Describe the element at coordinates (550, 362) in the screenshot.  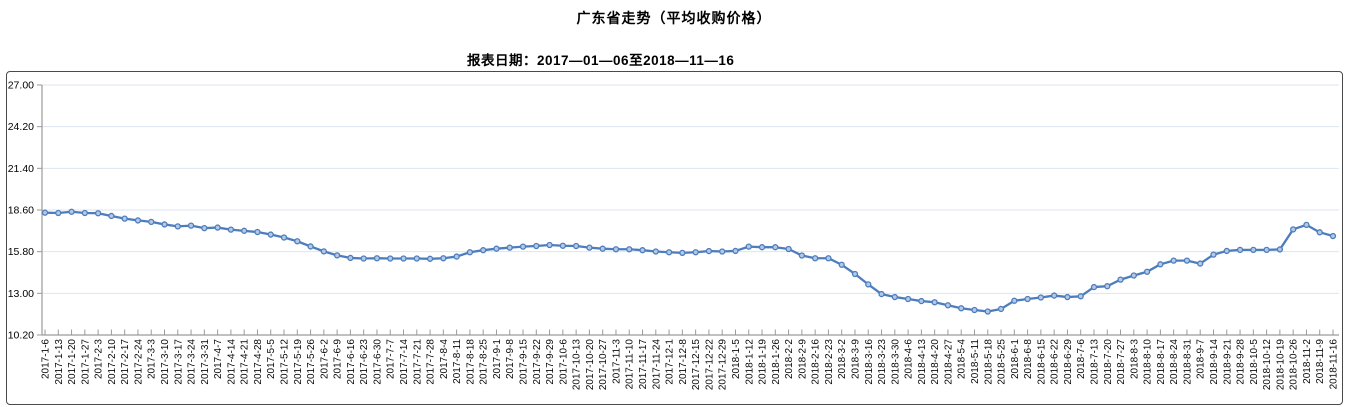
I see `x-axis-label: 2017-9-29` at that location.